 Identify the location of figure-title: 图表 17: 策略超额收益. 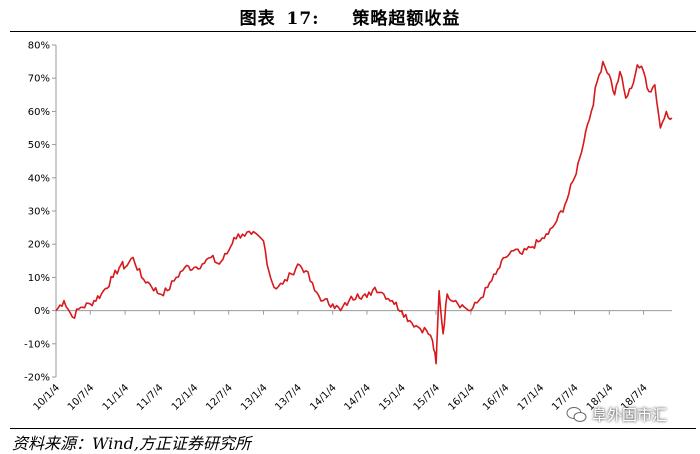
(350, 15).